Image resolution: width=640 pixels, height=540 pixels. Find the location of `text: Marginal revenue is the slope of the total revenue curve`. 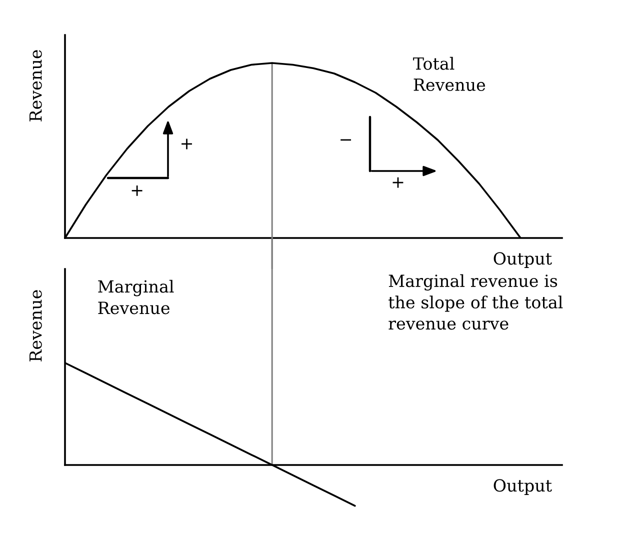

text: Marginal revenue is the slope of the total revenue curve is located at coordinates (475, 302).